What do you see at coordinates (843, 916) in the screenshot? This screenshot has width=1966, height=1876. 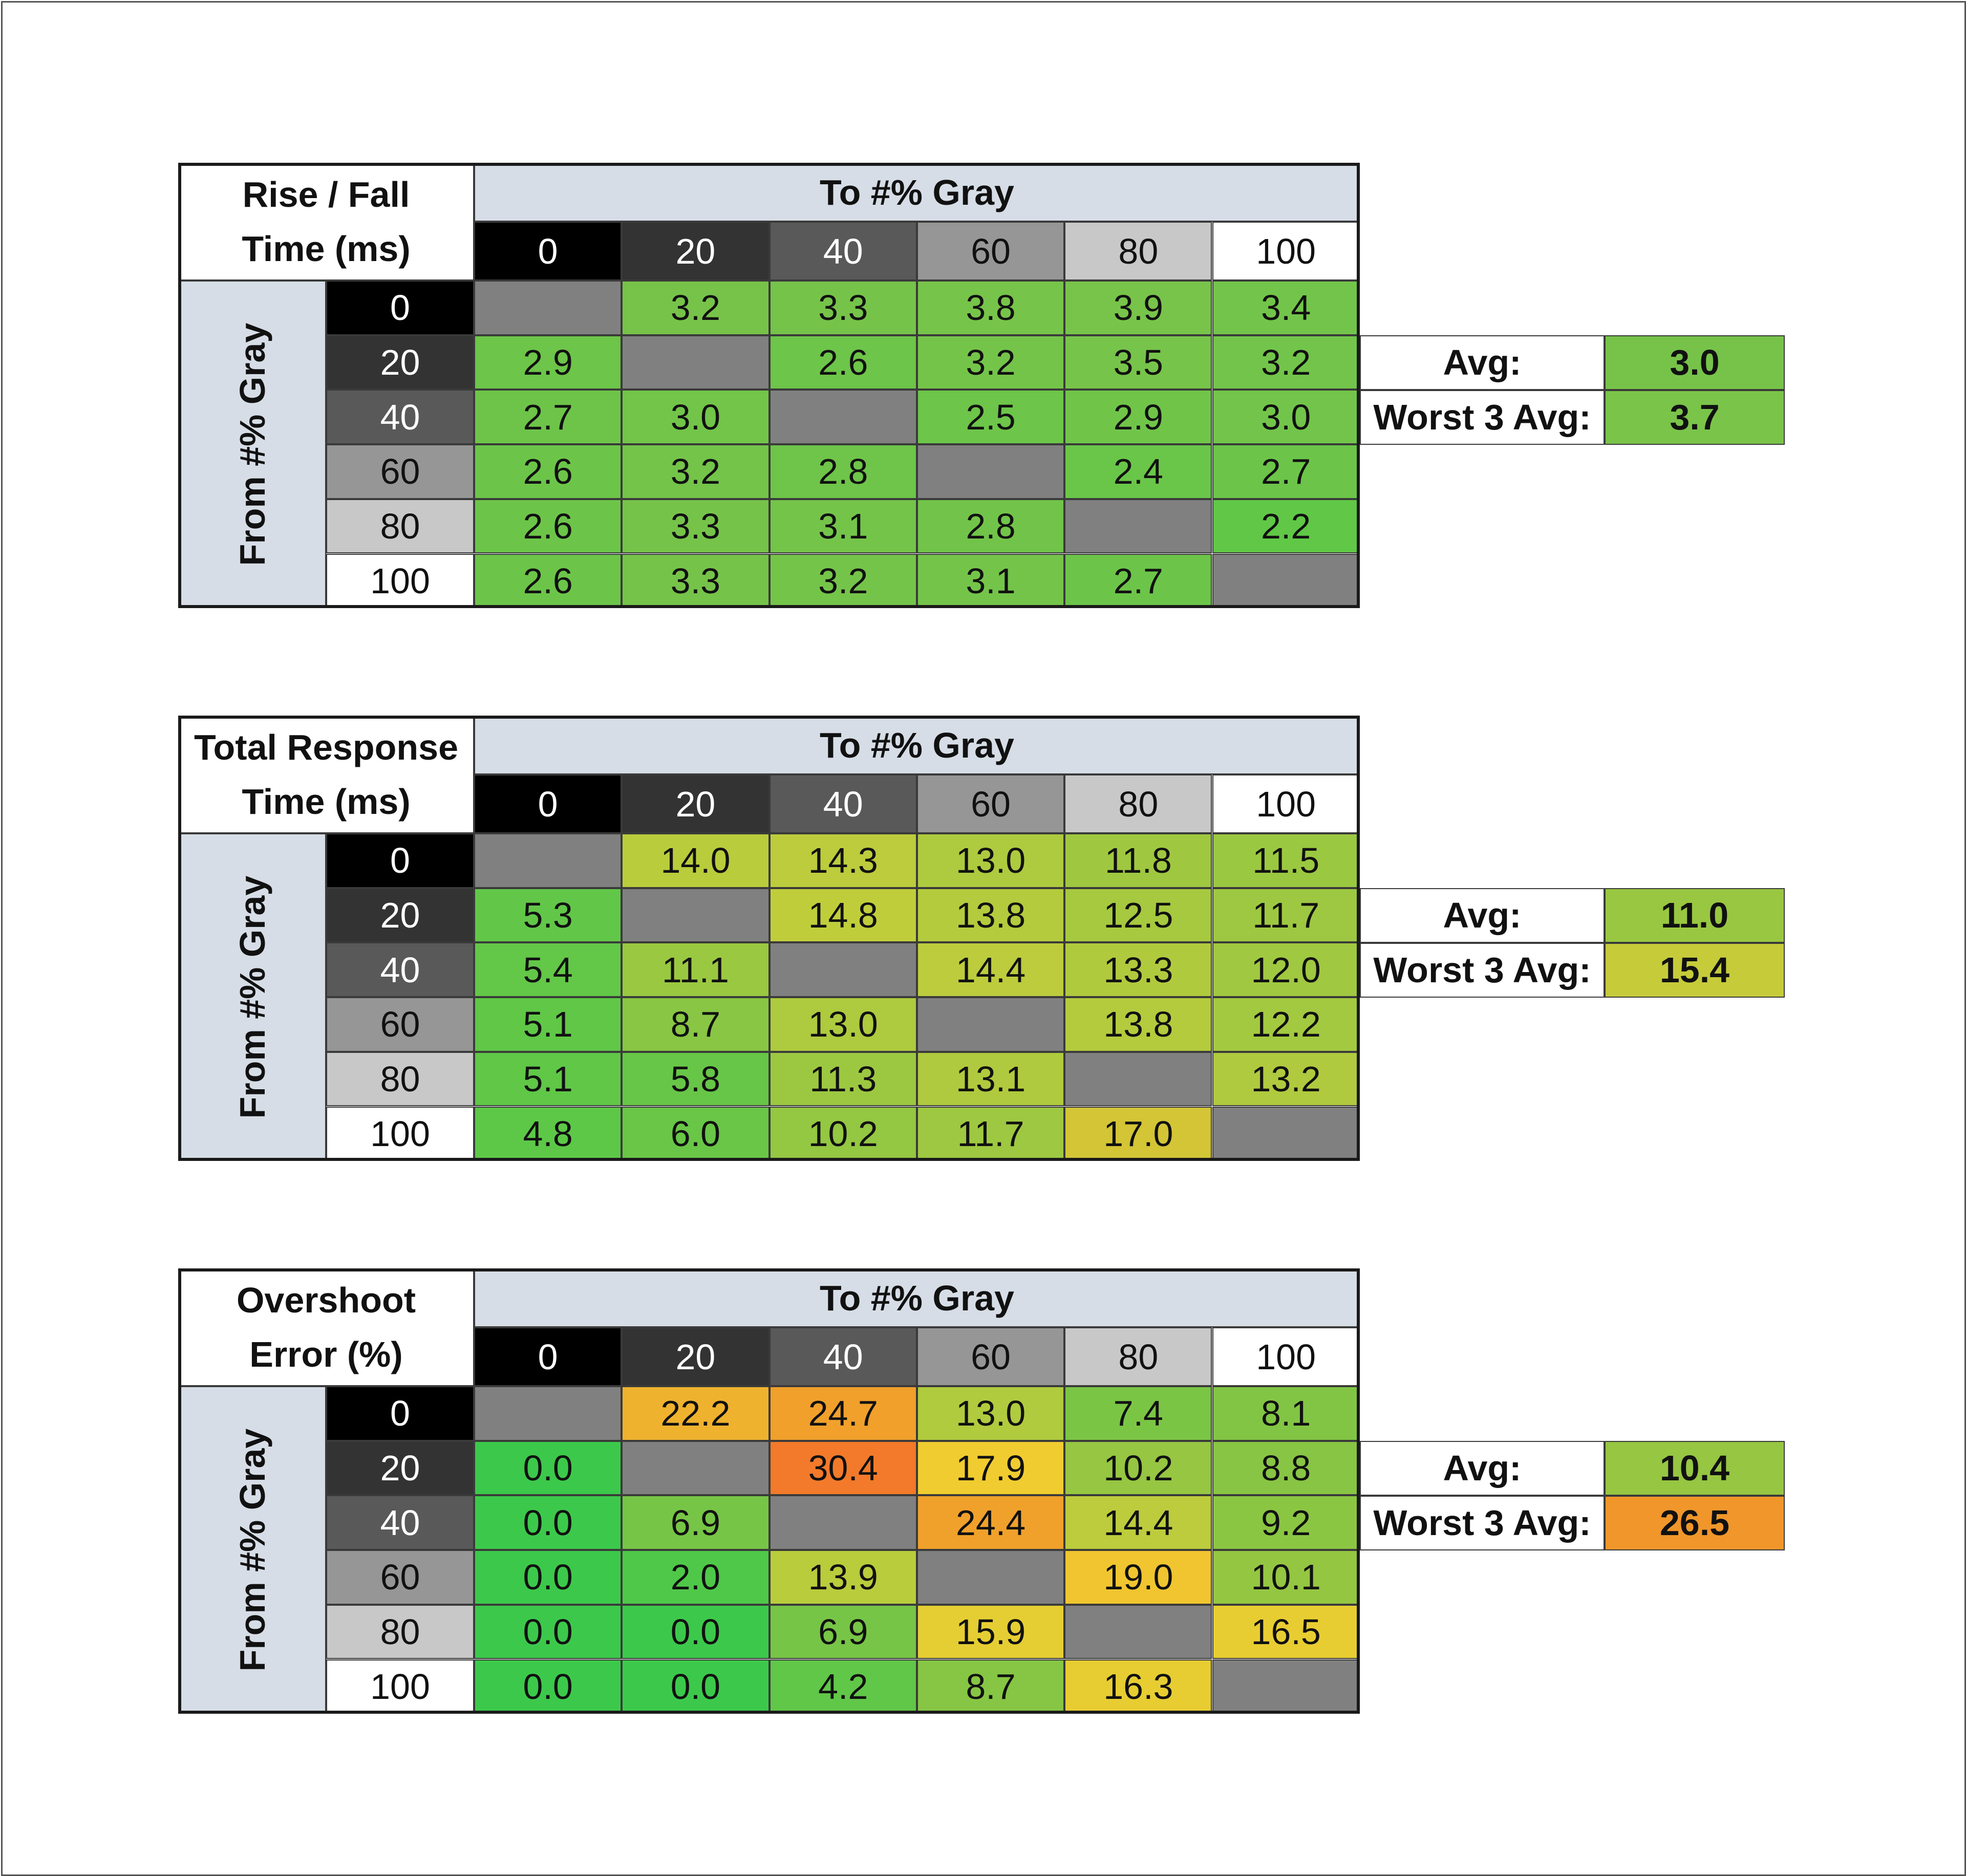 I see `data-cell: 14.8` at bounding box center [843, 916].